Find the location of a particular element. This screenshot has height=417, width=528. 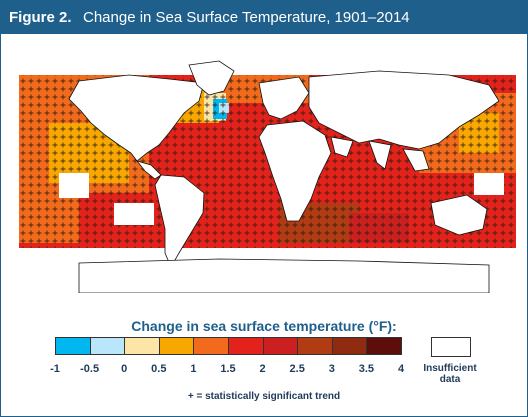

australia is located at coordinates (459, 215).